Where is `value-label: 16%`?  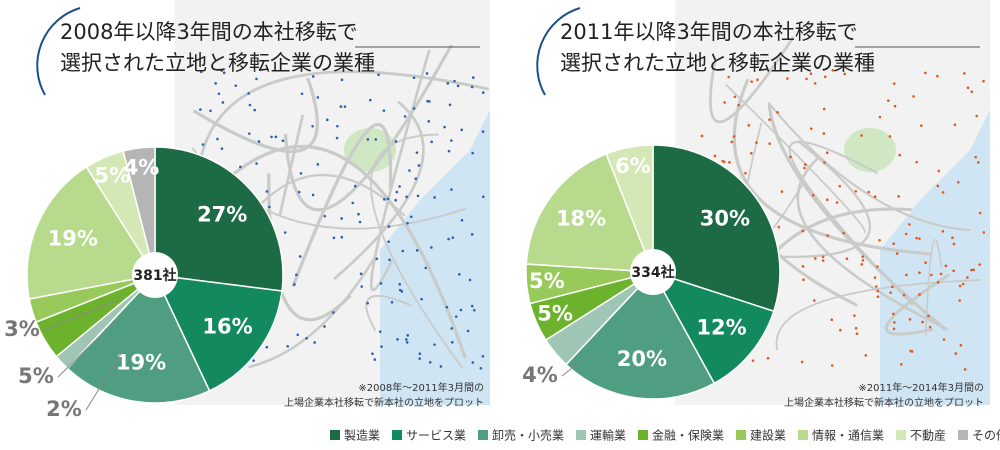
value-label: 16% is located at coordinates (227, 327).